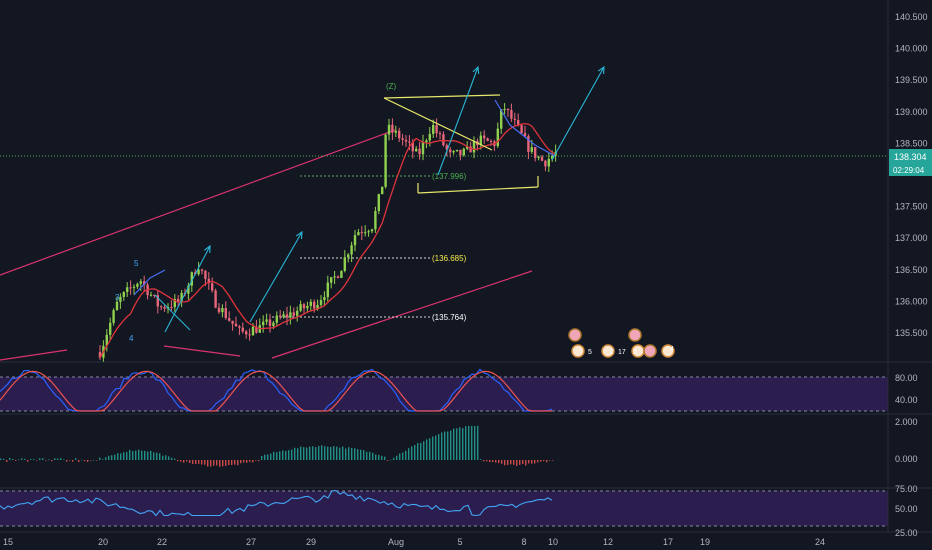  I want to click on stochastic-tick: 80.00, so click(906, 378).